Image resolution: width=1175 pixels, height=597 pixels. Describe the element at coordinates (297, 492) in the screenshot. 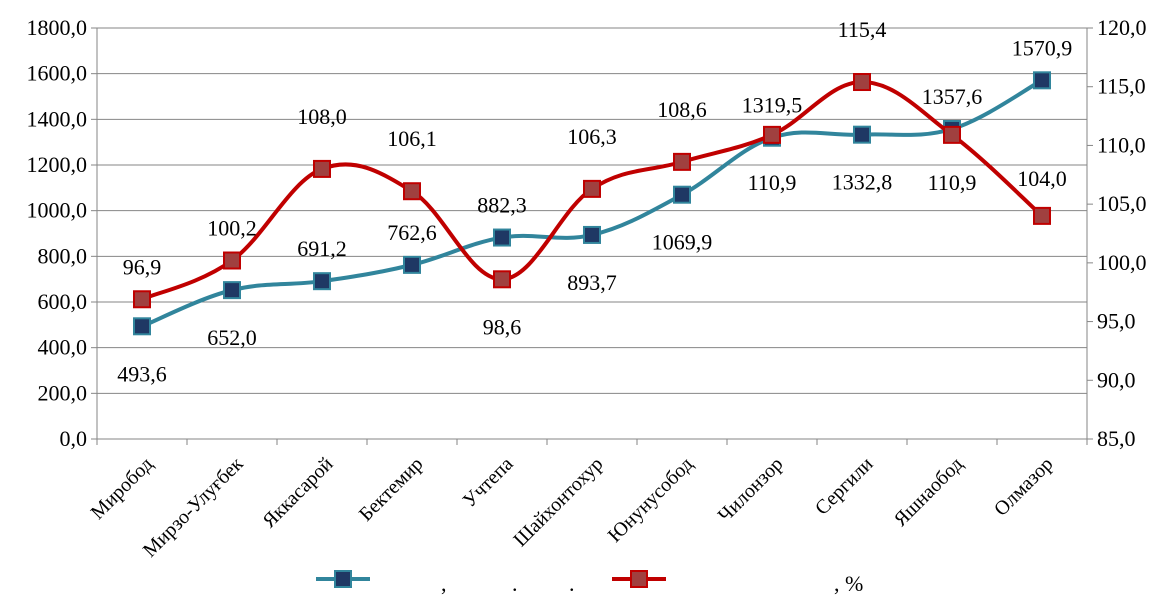

I see `category-label: Яккасарой` at that location.